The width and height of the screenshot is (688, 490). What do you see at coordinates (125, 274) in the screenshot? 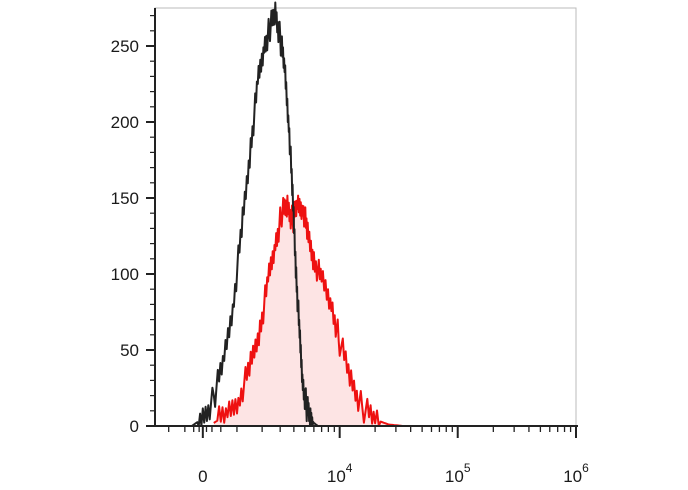
I see `y-tick-label: 100` at bounding box center [125, 274].